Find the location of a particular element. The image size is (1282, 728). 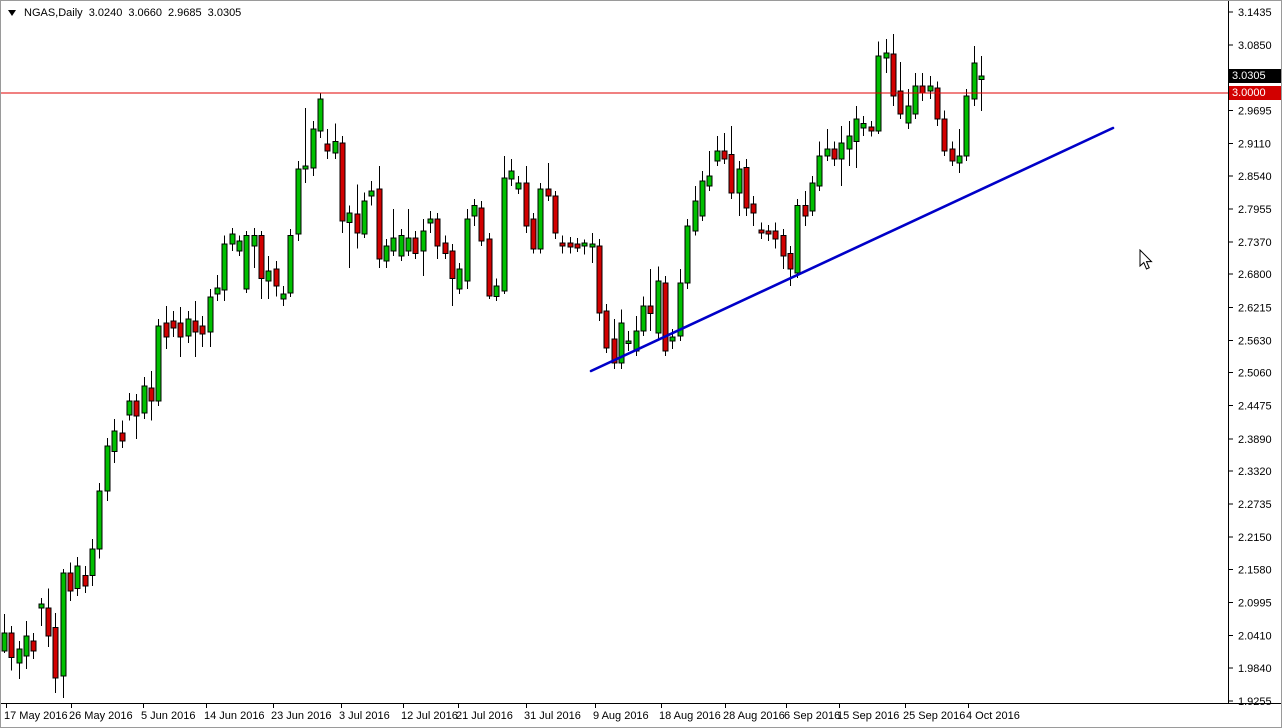

price-axis-label: 2.2150 is located at coordinates (1255, 538).